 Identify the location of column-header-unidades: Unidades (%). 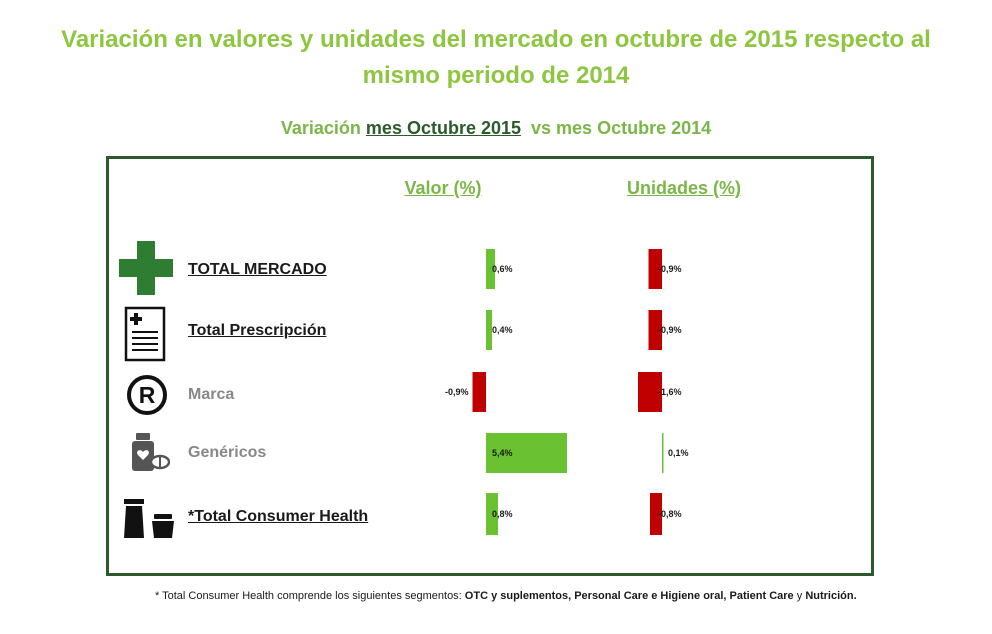
(683, 188).